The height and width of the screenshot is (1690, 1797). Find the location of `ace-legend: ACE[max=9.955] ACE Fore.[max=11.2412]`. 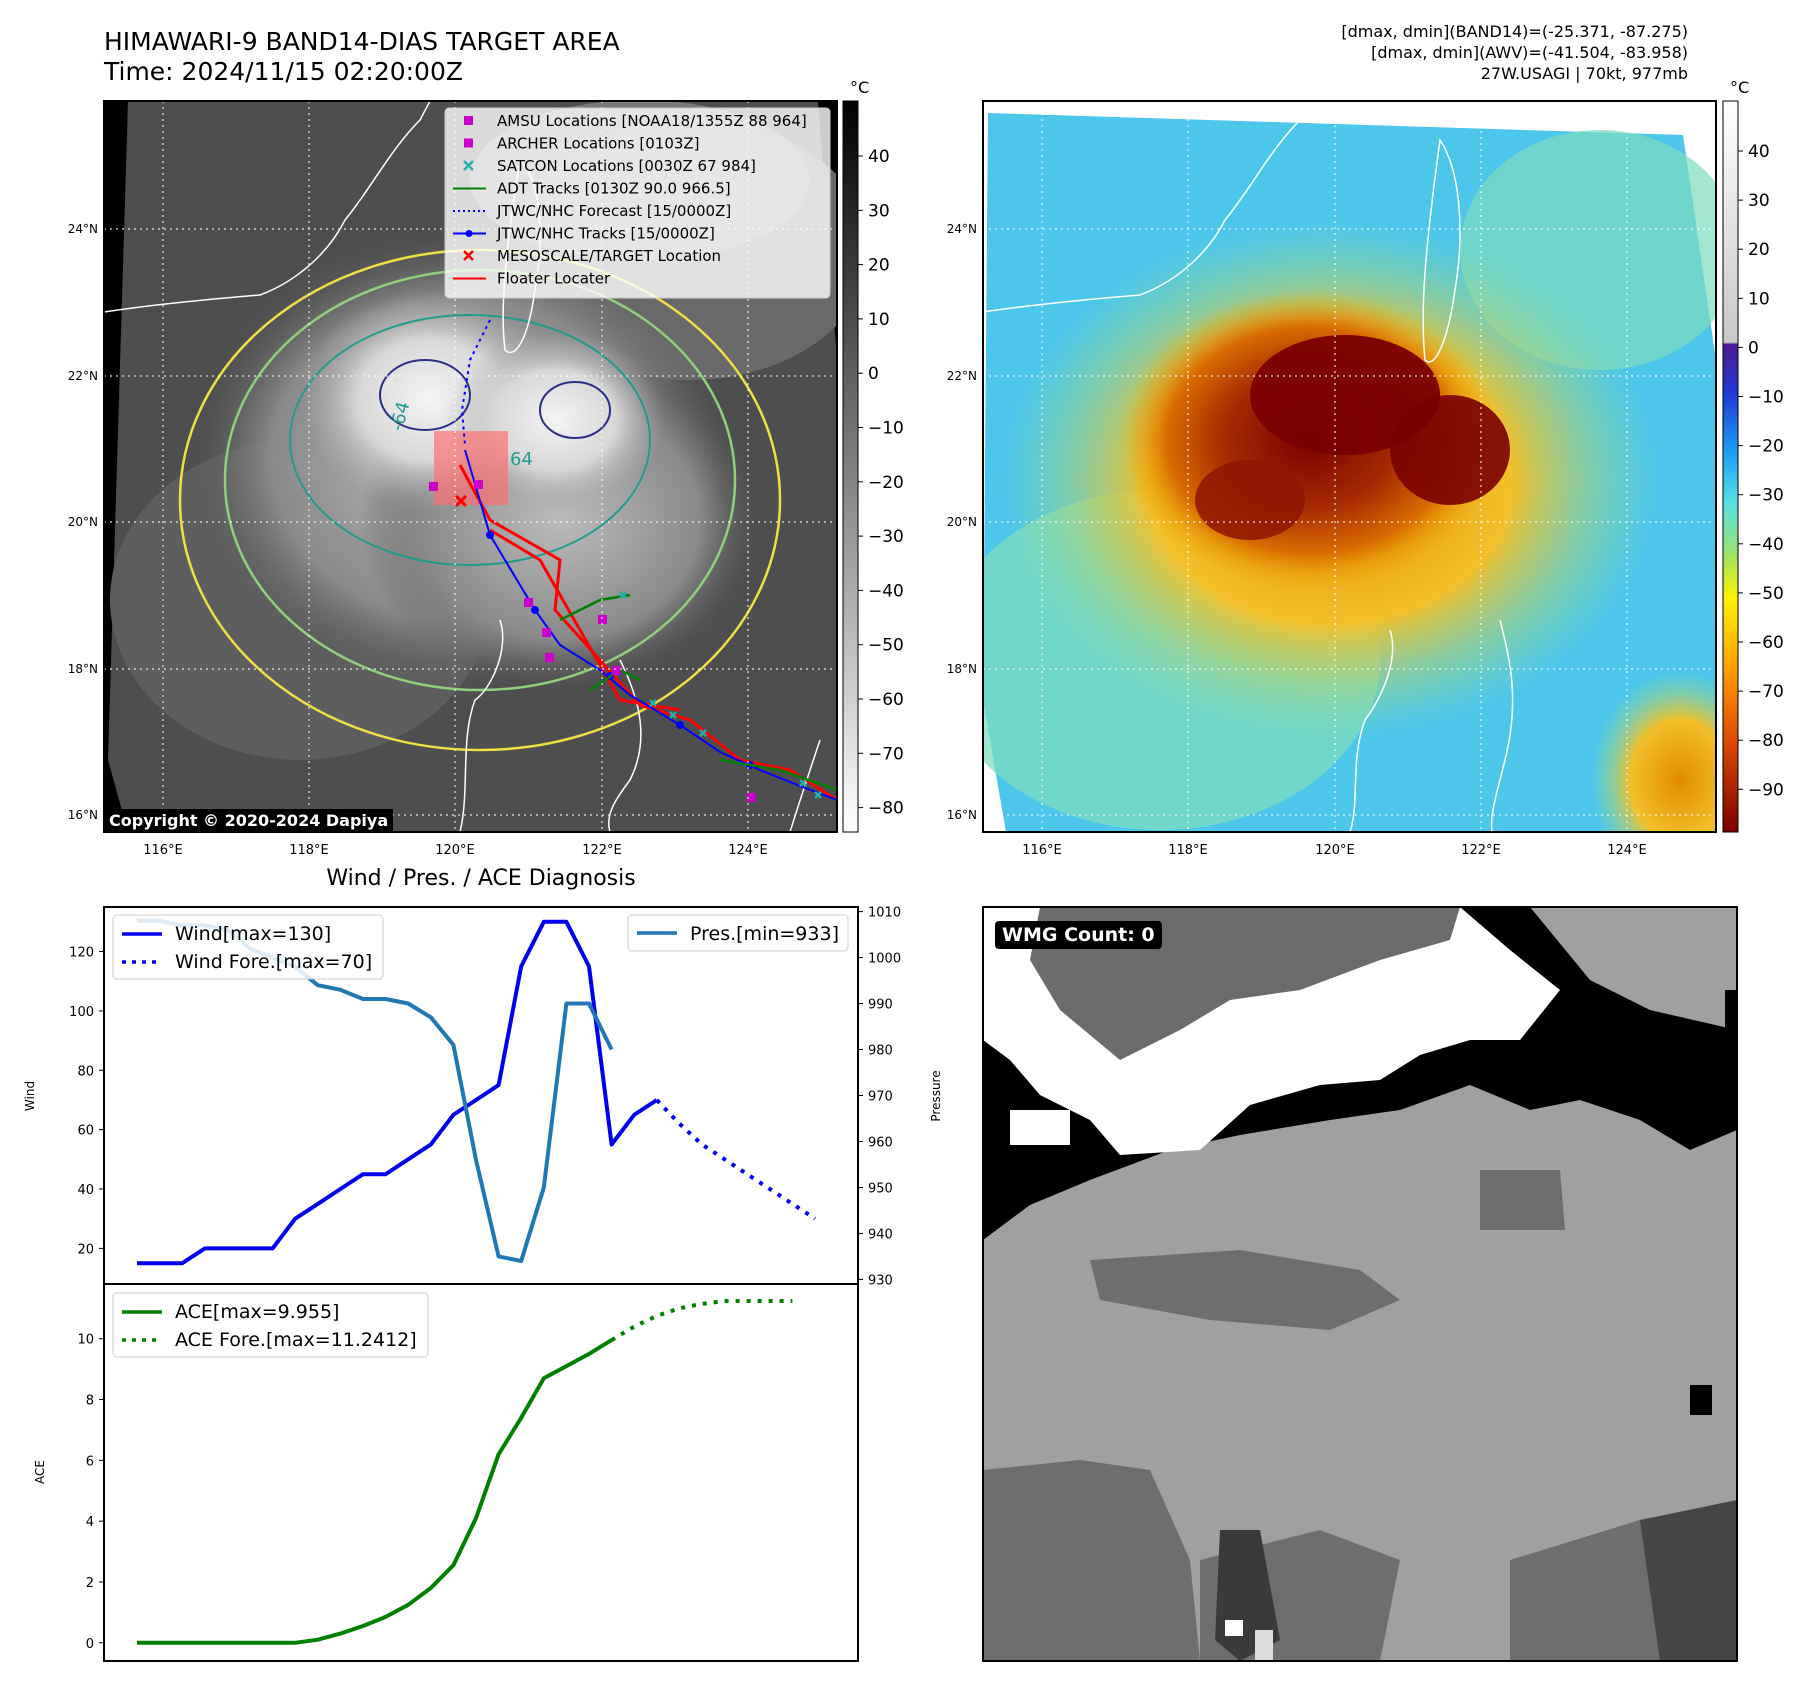

ace-legend: ACE[max=9.955] ACE Fore.[max=11.2412] is located at coordinates (270, 1325).